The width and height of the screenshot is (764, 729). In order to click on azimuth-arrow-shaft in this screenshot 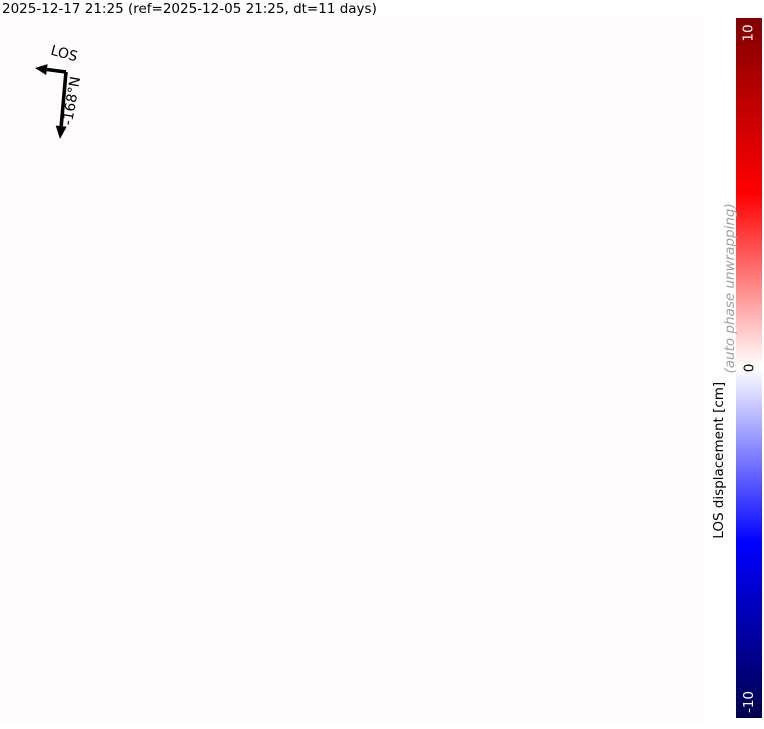, I will do `click(63, 99)`.